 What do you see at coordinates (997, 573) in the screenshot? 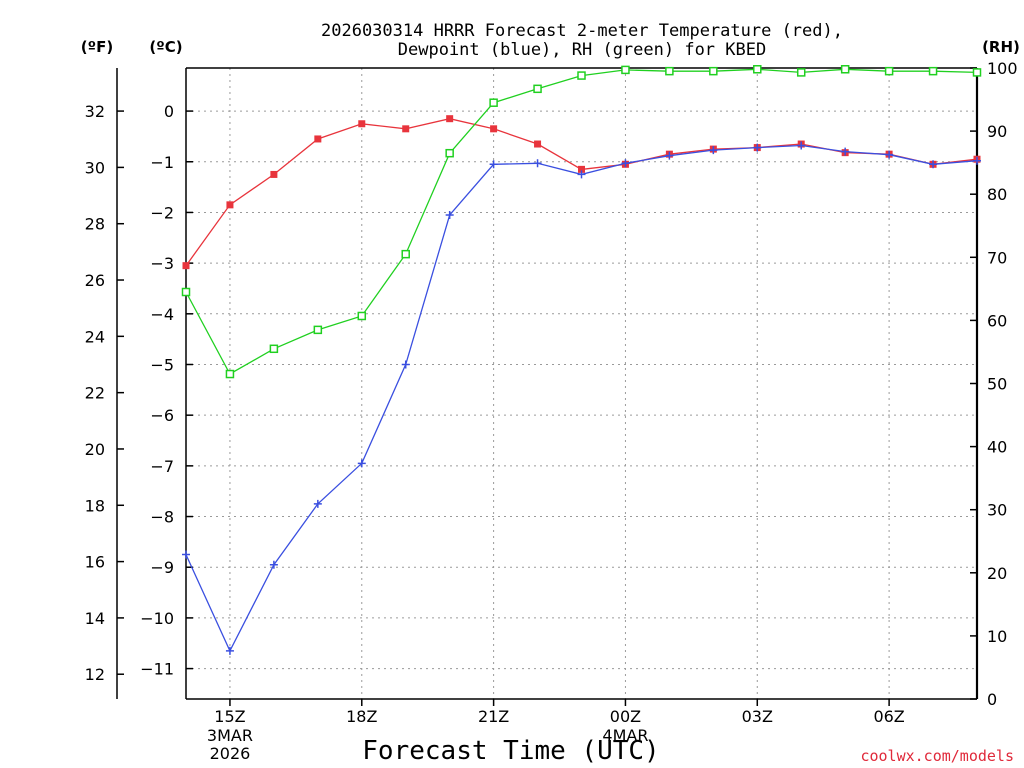
I see `rh-tick-label: 20` at bounding box center [997, 573].